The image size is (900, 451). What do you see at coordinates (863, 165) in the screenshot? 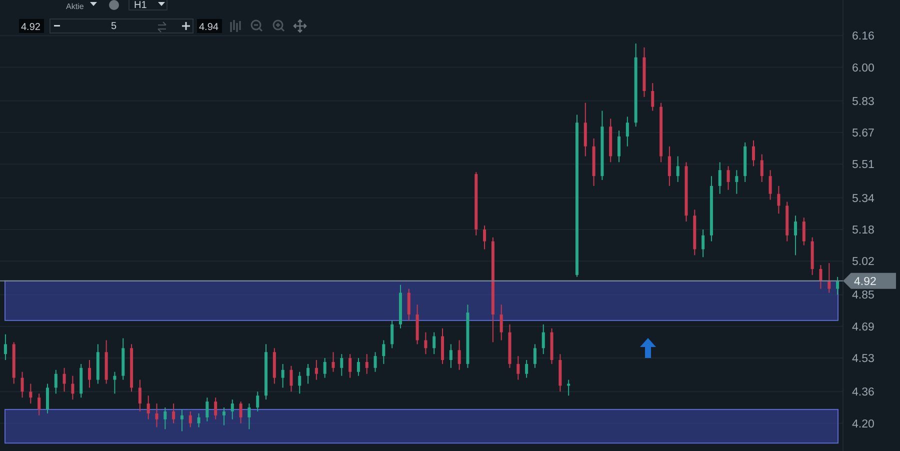
I see `y-tick-label: 5.51` at bounding box center [863, 165].